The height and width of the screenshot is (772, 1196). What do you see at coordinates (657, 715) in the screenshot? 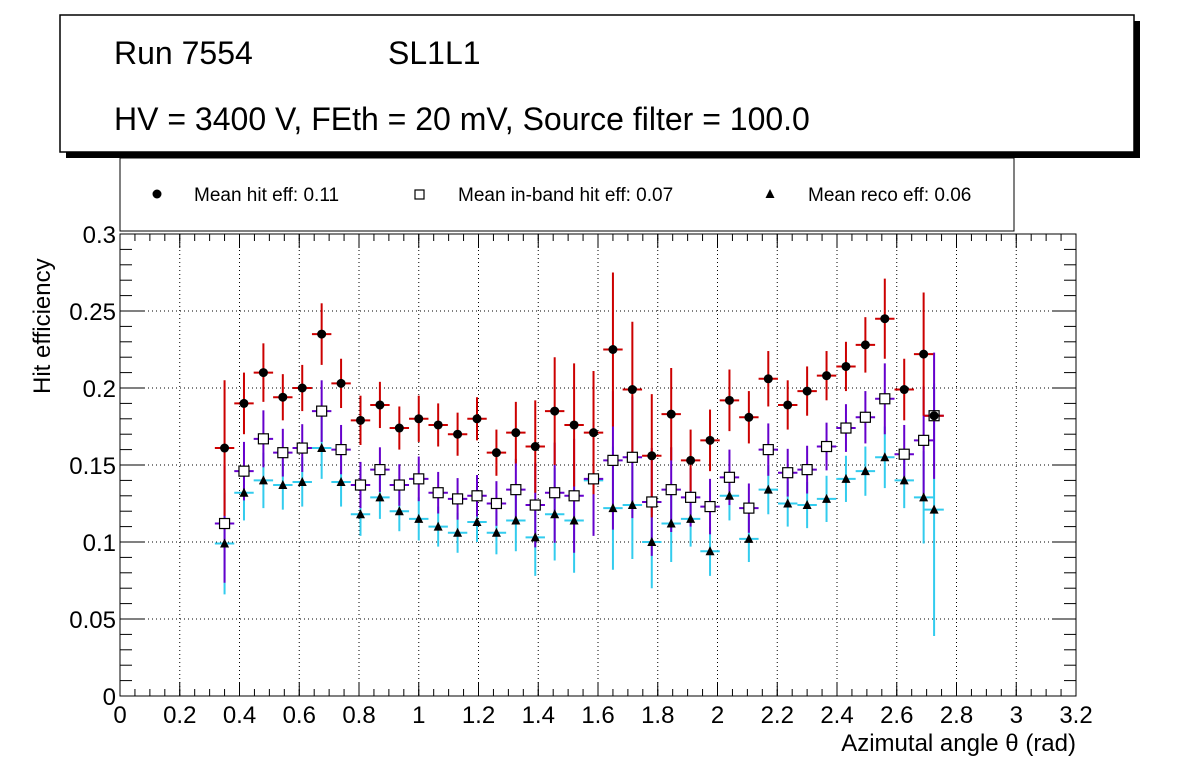
I see `x-tick-label: 1.8` at bounding box center [657, 715].